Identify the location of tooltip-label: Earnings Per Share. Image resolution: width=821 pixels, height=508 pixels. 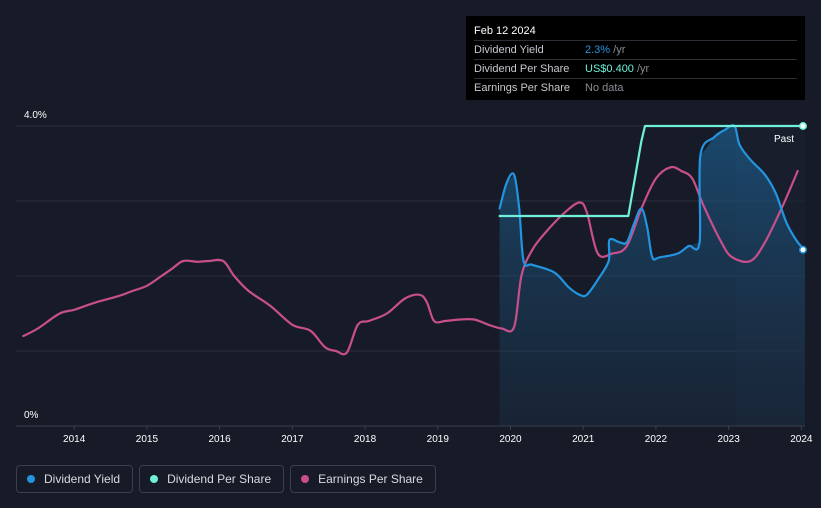
(522, 88).